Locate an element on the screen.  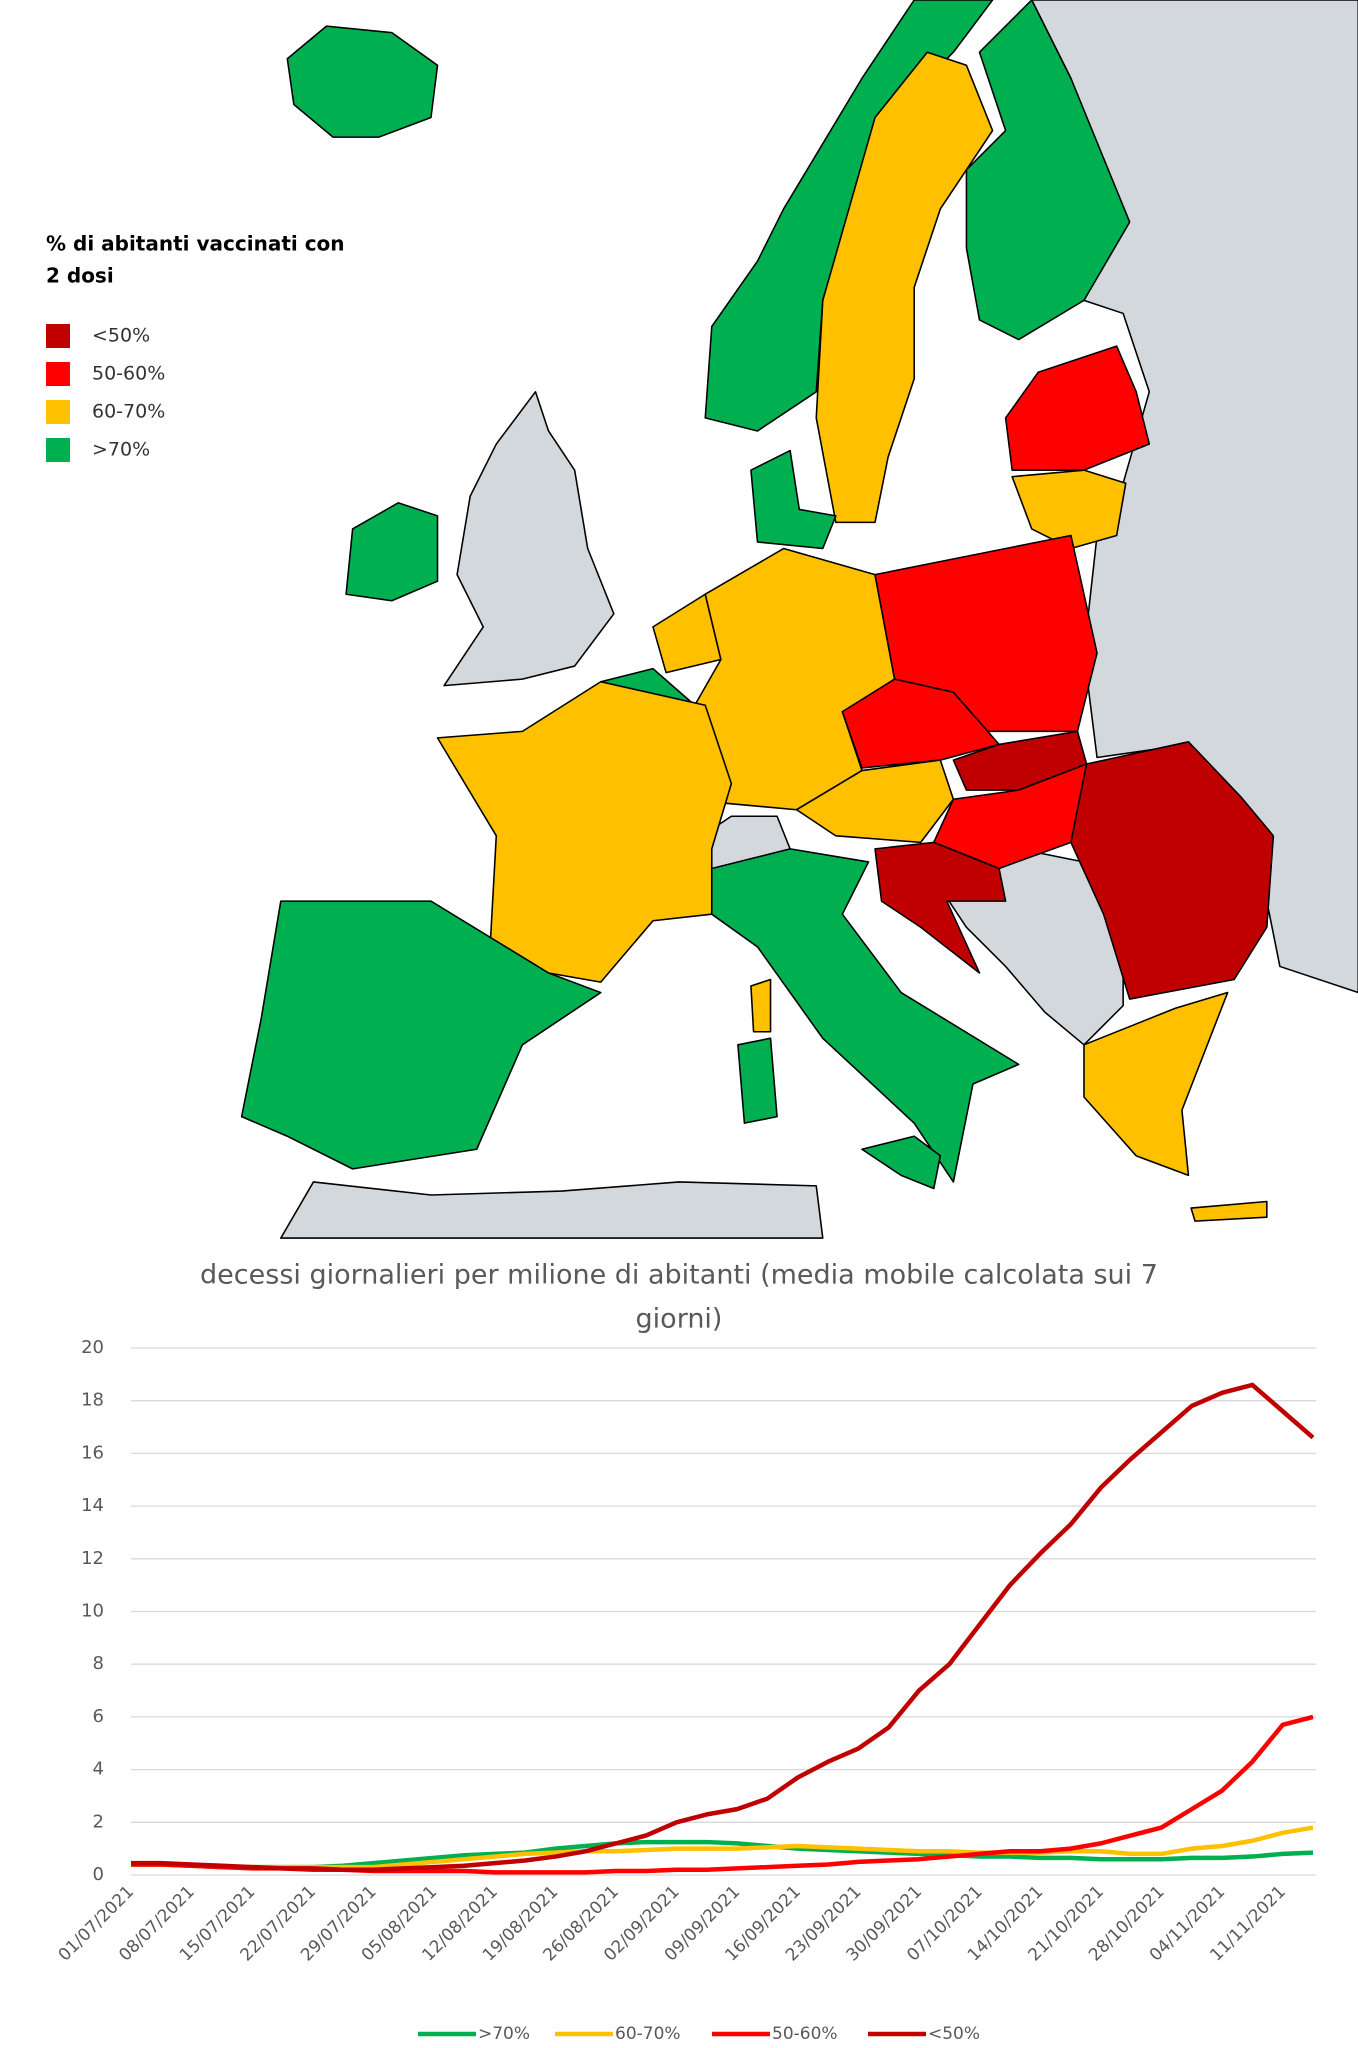
y-tick-label: 4 is located at coordinates (98, 1769).